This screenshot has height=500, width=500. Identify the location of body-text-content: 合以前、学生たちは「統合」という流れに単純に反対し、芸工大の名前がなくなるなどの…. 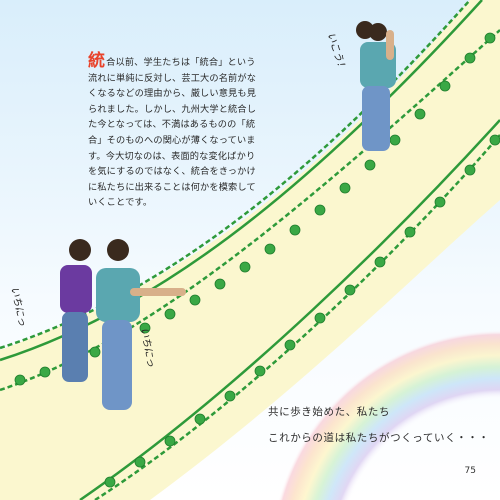
(172, 133).